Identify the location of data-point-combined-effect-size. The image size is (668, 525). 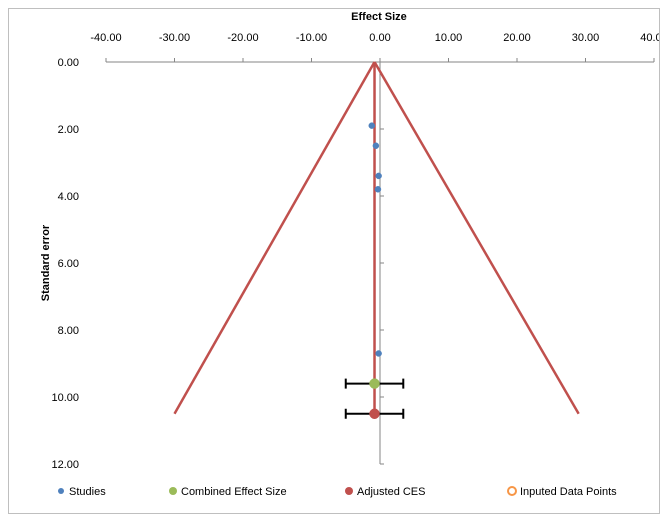
(374, 383).